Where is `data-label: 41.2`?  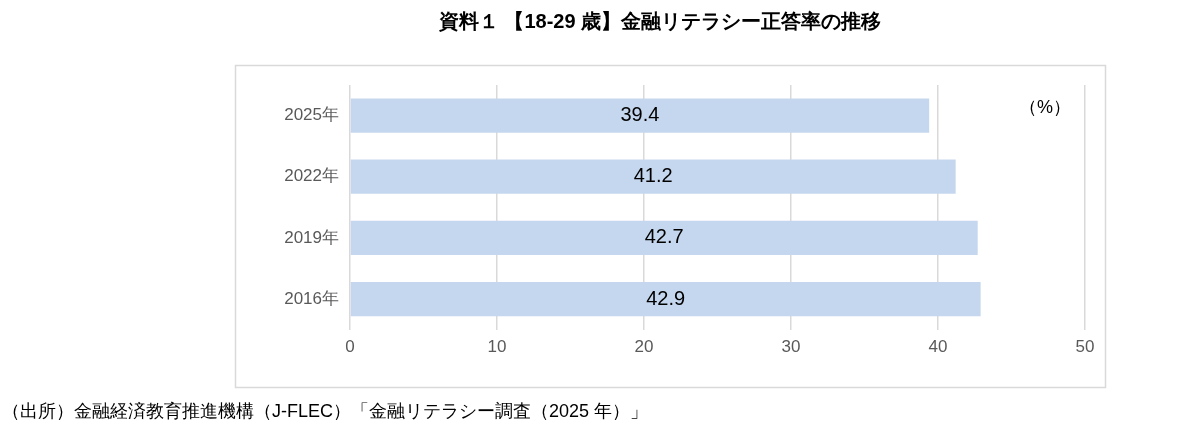 data-label: 41.2 is located at coordinates (653, 175).